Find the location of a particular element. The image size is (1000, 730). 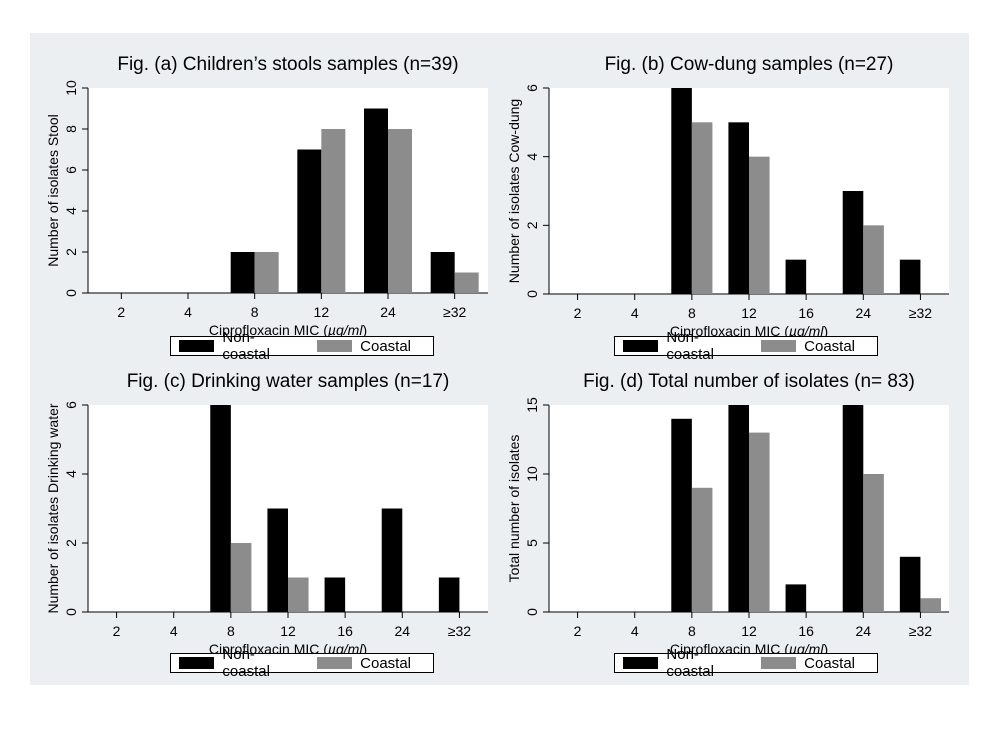

x-tick-label-24: 24 is located at coordinates (388, 312).